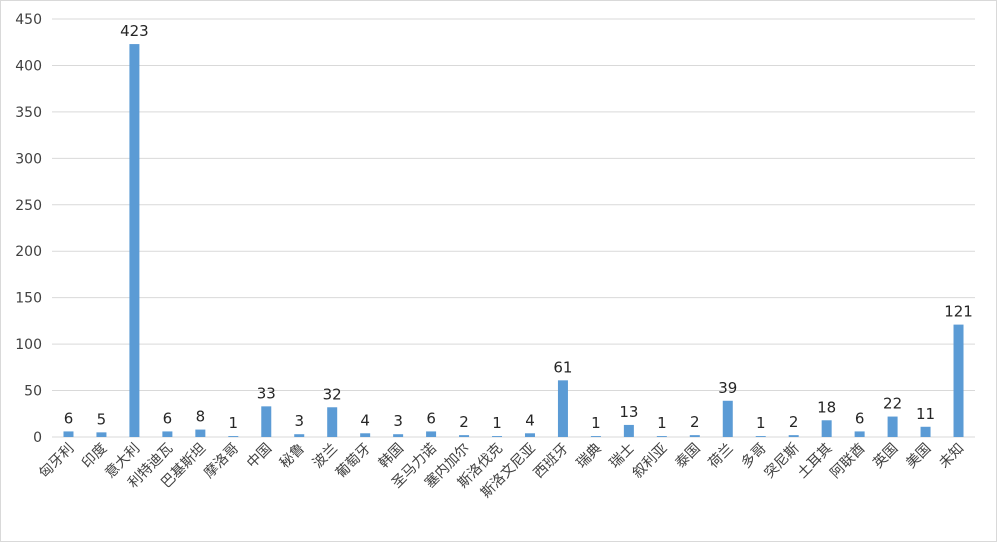 The image size is (997, 546). What do you see at coordinates (28, 206) in the screenshot?
I see `y-tick-label: 250` at bounding box center [28, 206].